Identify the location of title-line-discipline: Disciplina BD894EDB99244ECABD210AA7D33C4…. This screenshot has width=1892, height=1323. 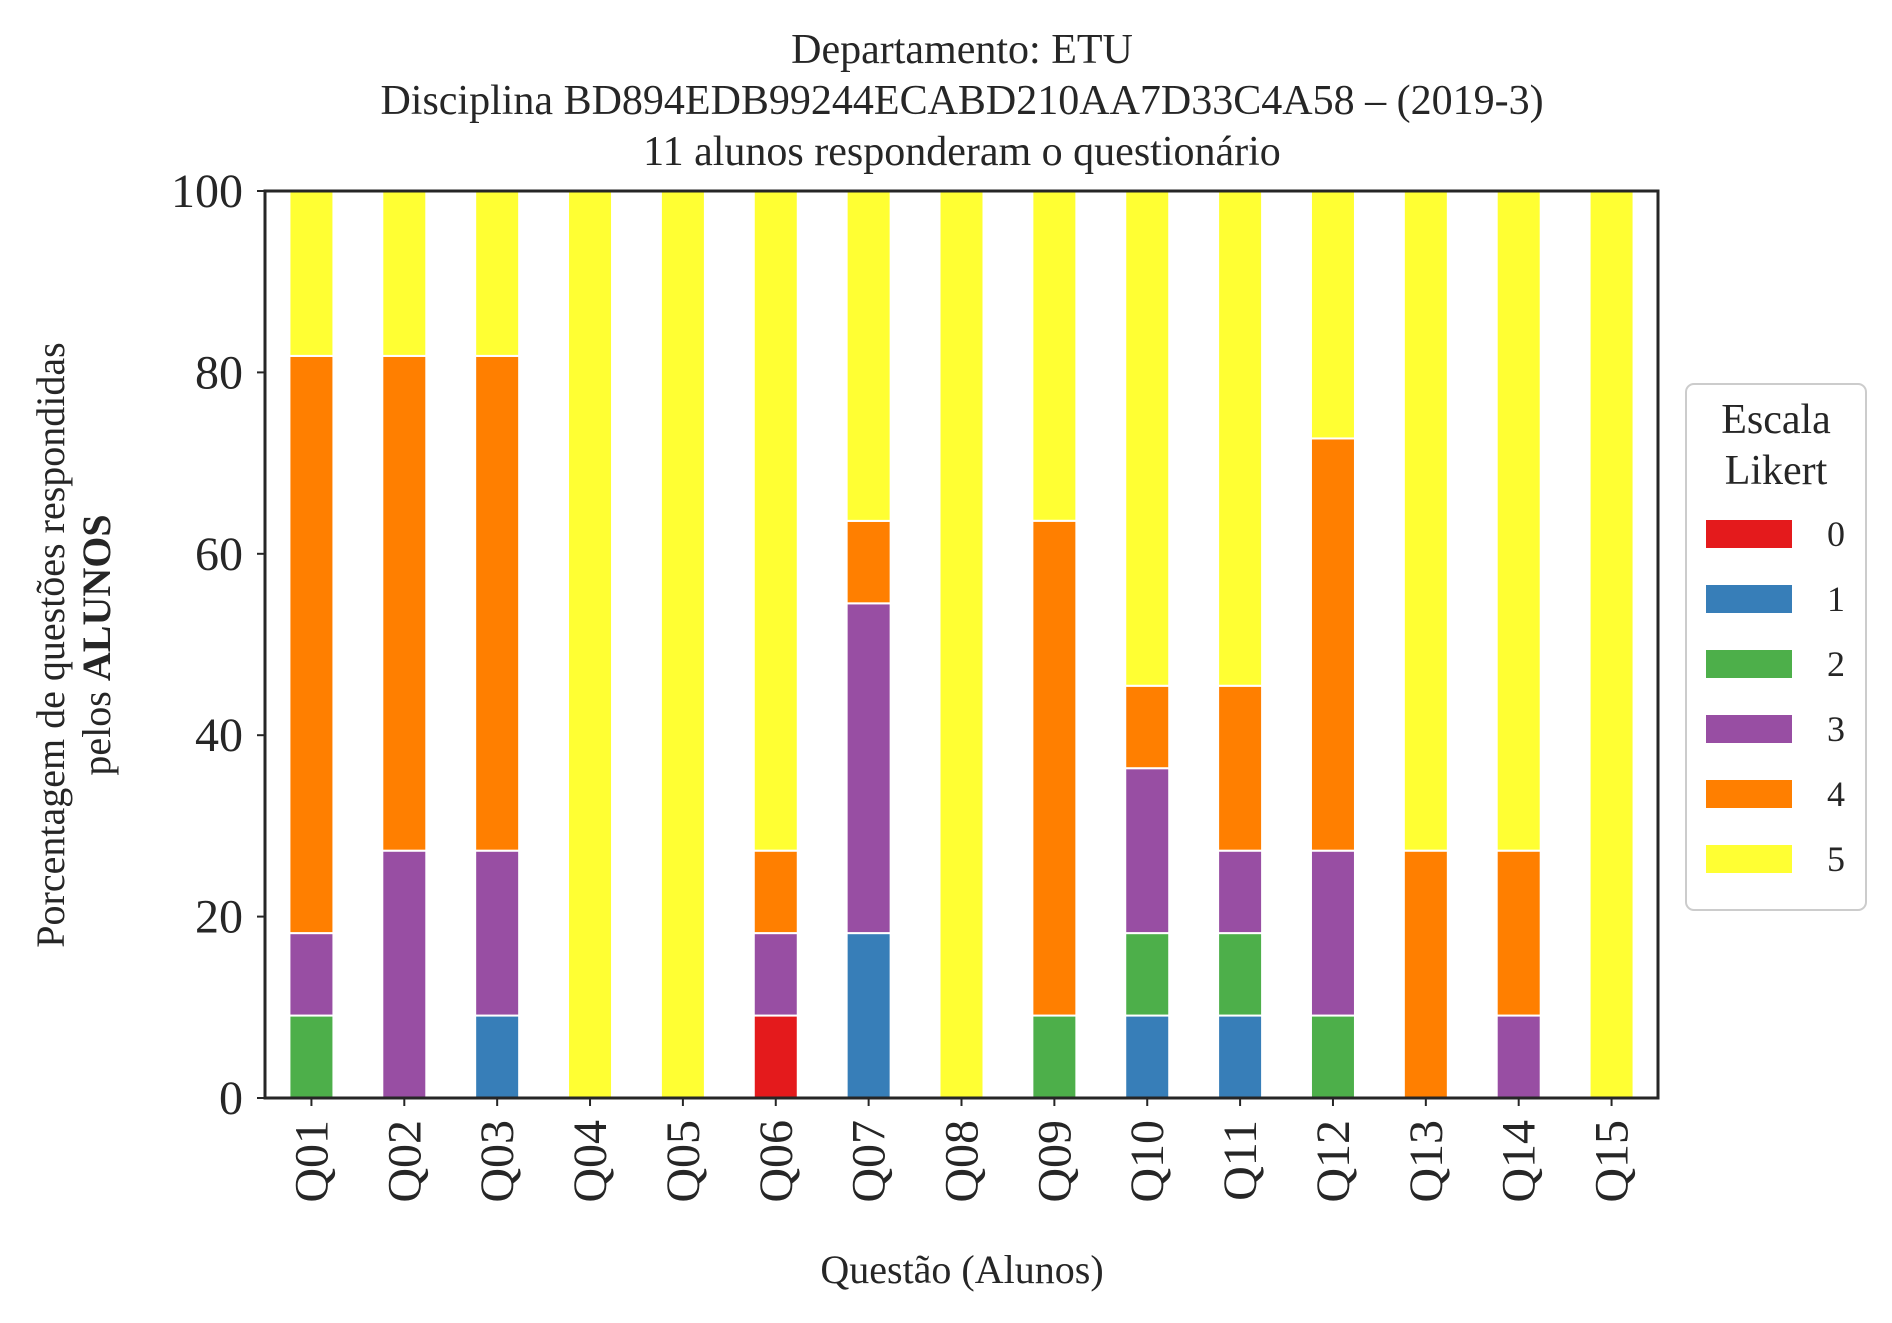
(961, 101).